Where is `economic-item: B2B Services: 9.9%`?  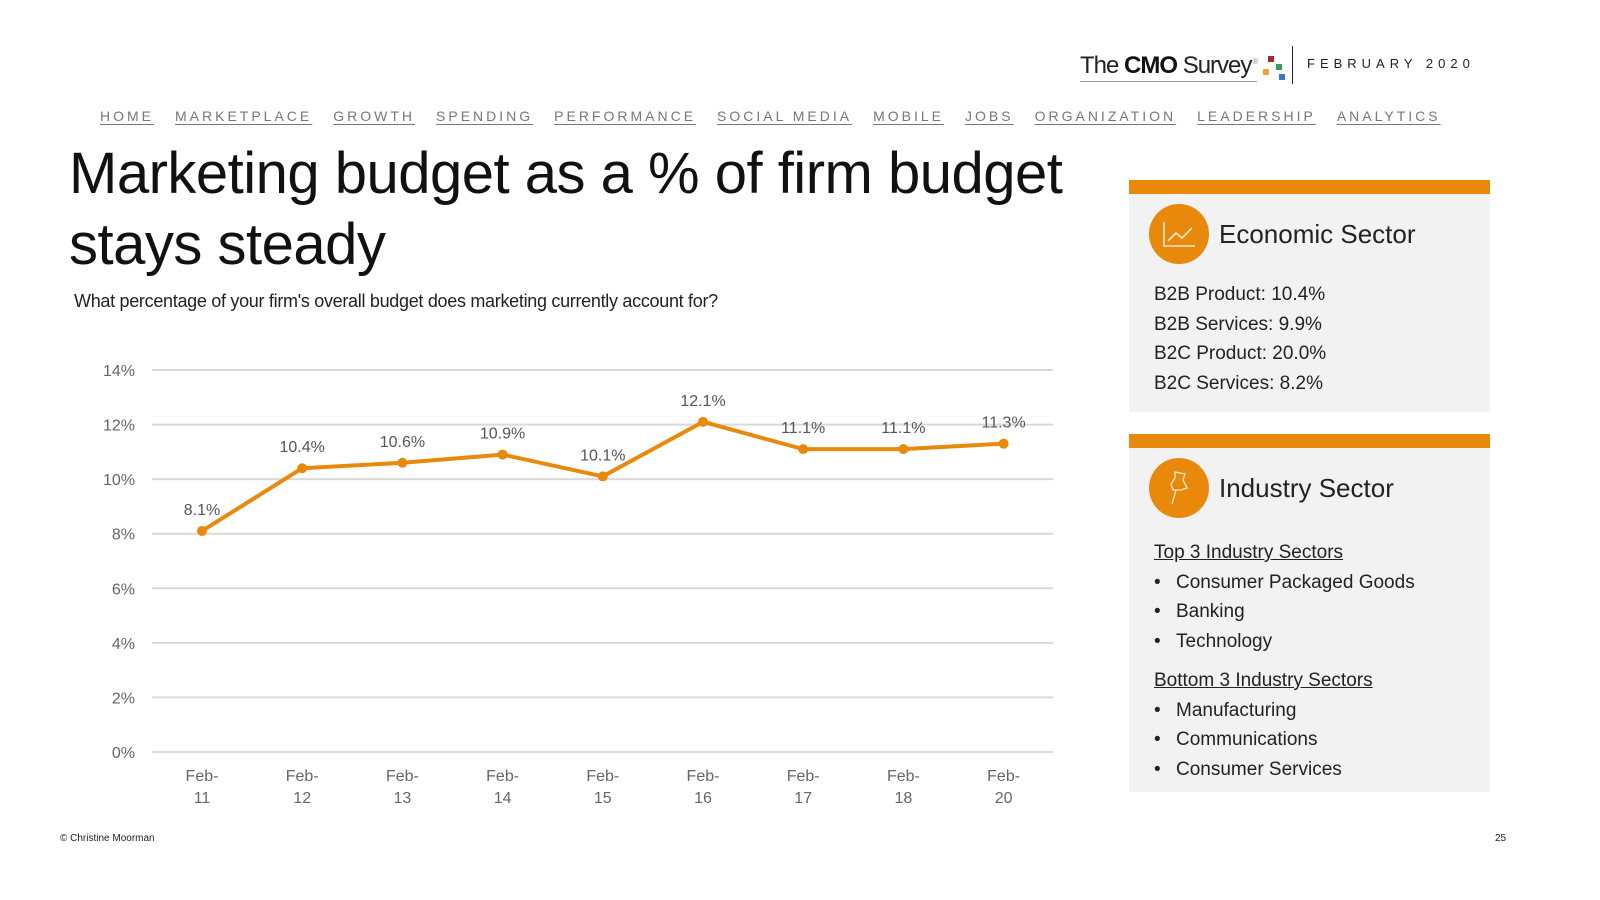
economic-item: B2B Services: 9.9% is located at coordinates (1238, 324).